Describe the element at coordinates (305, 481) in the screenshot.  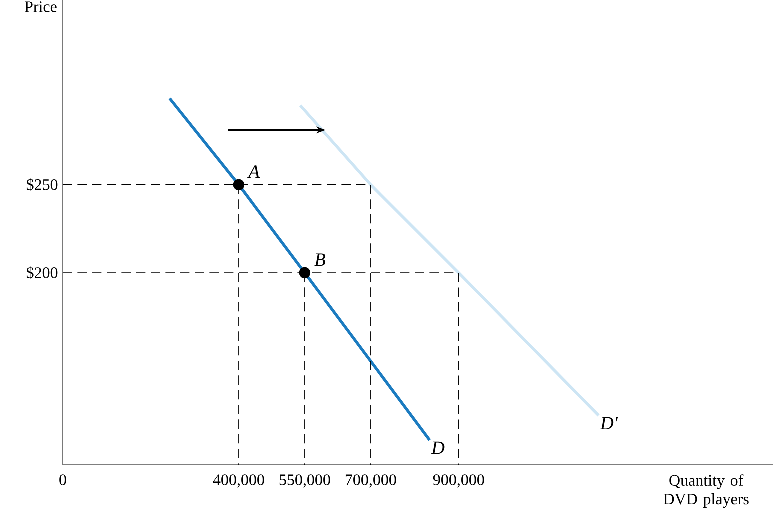
I see `x-tick-label: 550,000` at that location.